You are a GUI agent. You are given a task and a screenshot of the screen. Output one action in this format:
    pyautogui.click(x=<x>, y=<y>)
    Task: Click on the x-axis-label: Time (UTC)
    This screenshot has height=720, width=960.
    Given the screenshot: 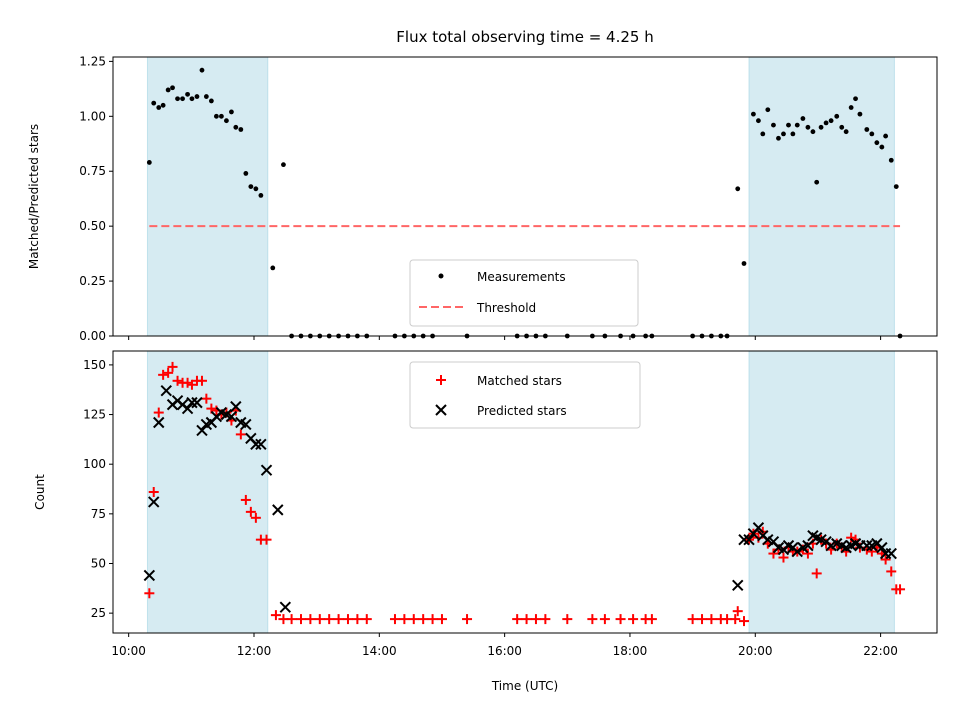 What is the action you would take?
    pyautogui.click(x=524, y=686)
    